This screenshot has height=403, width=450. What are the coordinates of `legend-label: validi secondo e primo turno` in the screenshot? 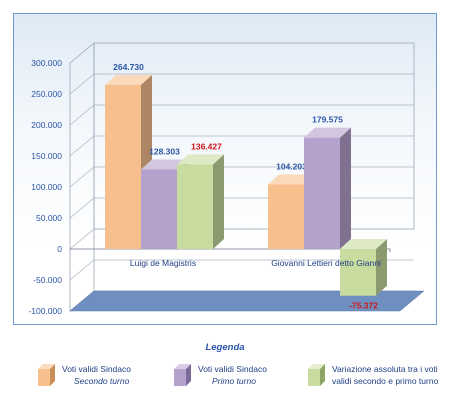 It's located at (385, 381).